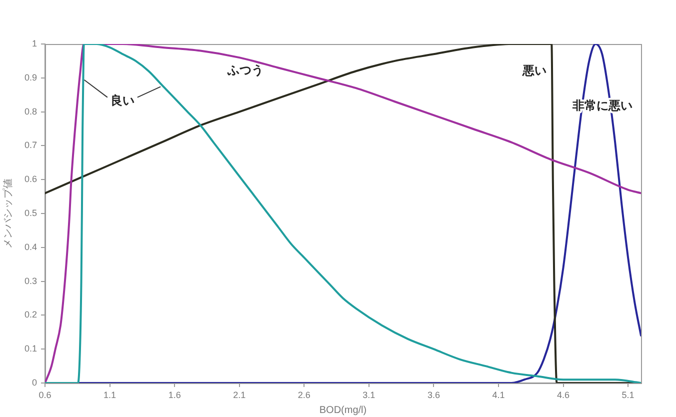 The width and height of the screenshot is (676, 417). Describe the element at coordinates (30, 77) in the screenshot. I see `y-tick-label: 0.9` at that location.